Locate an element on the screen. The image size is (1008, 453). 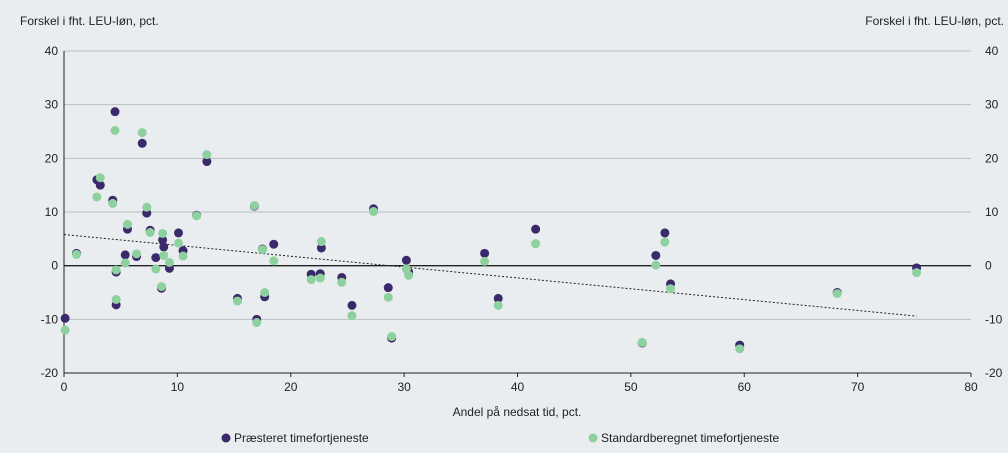
x-tick-label: 50 is located at coordinates (631, 387).